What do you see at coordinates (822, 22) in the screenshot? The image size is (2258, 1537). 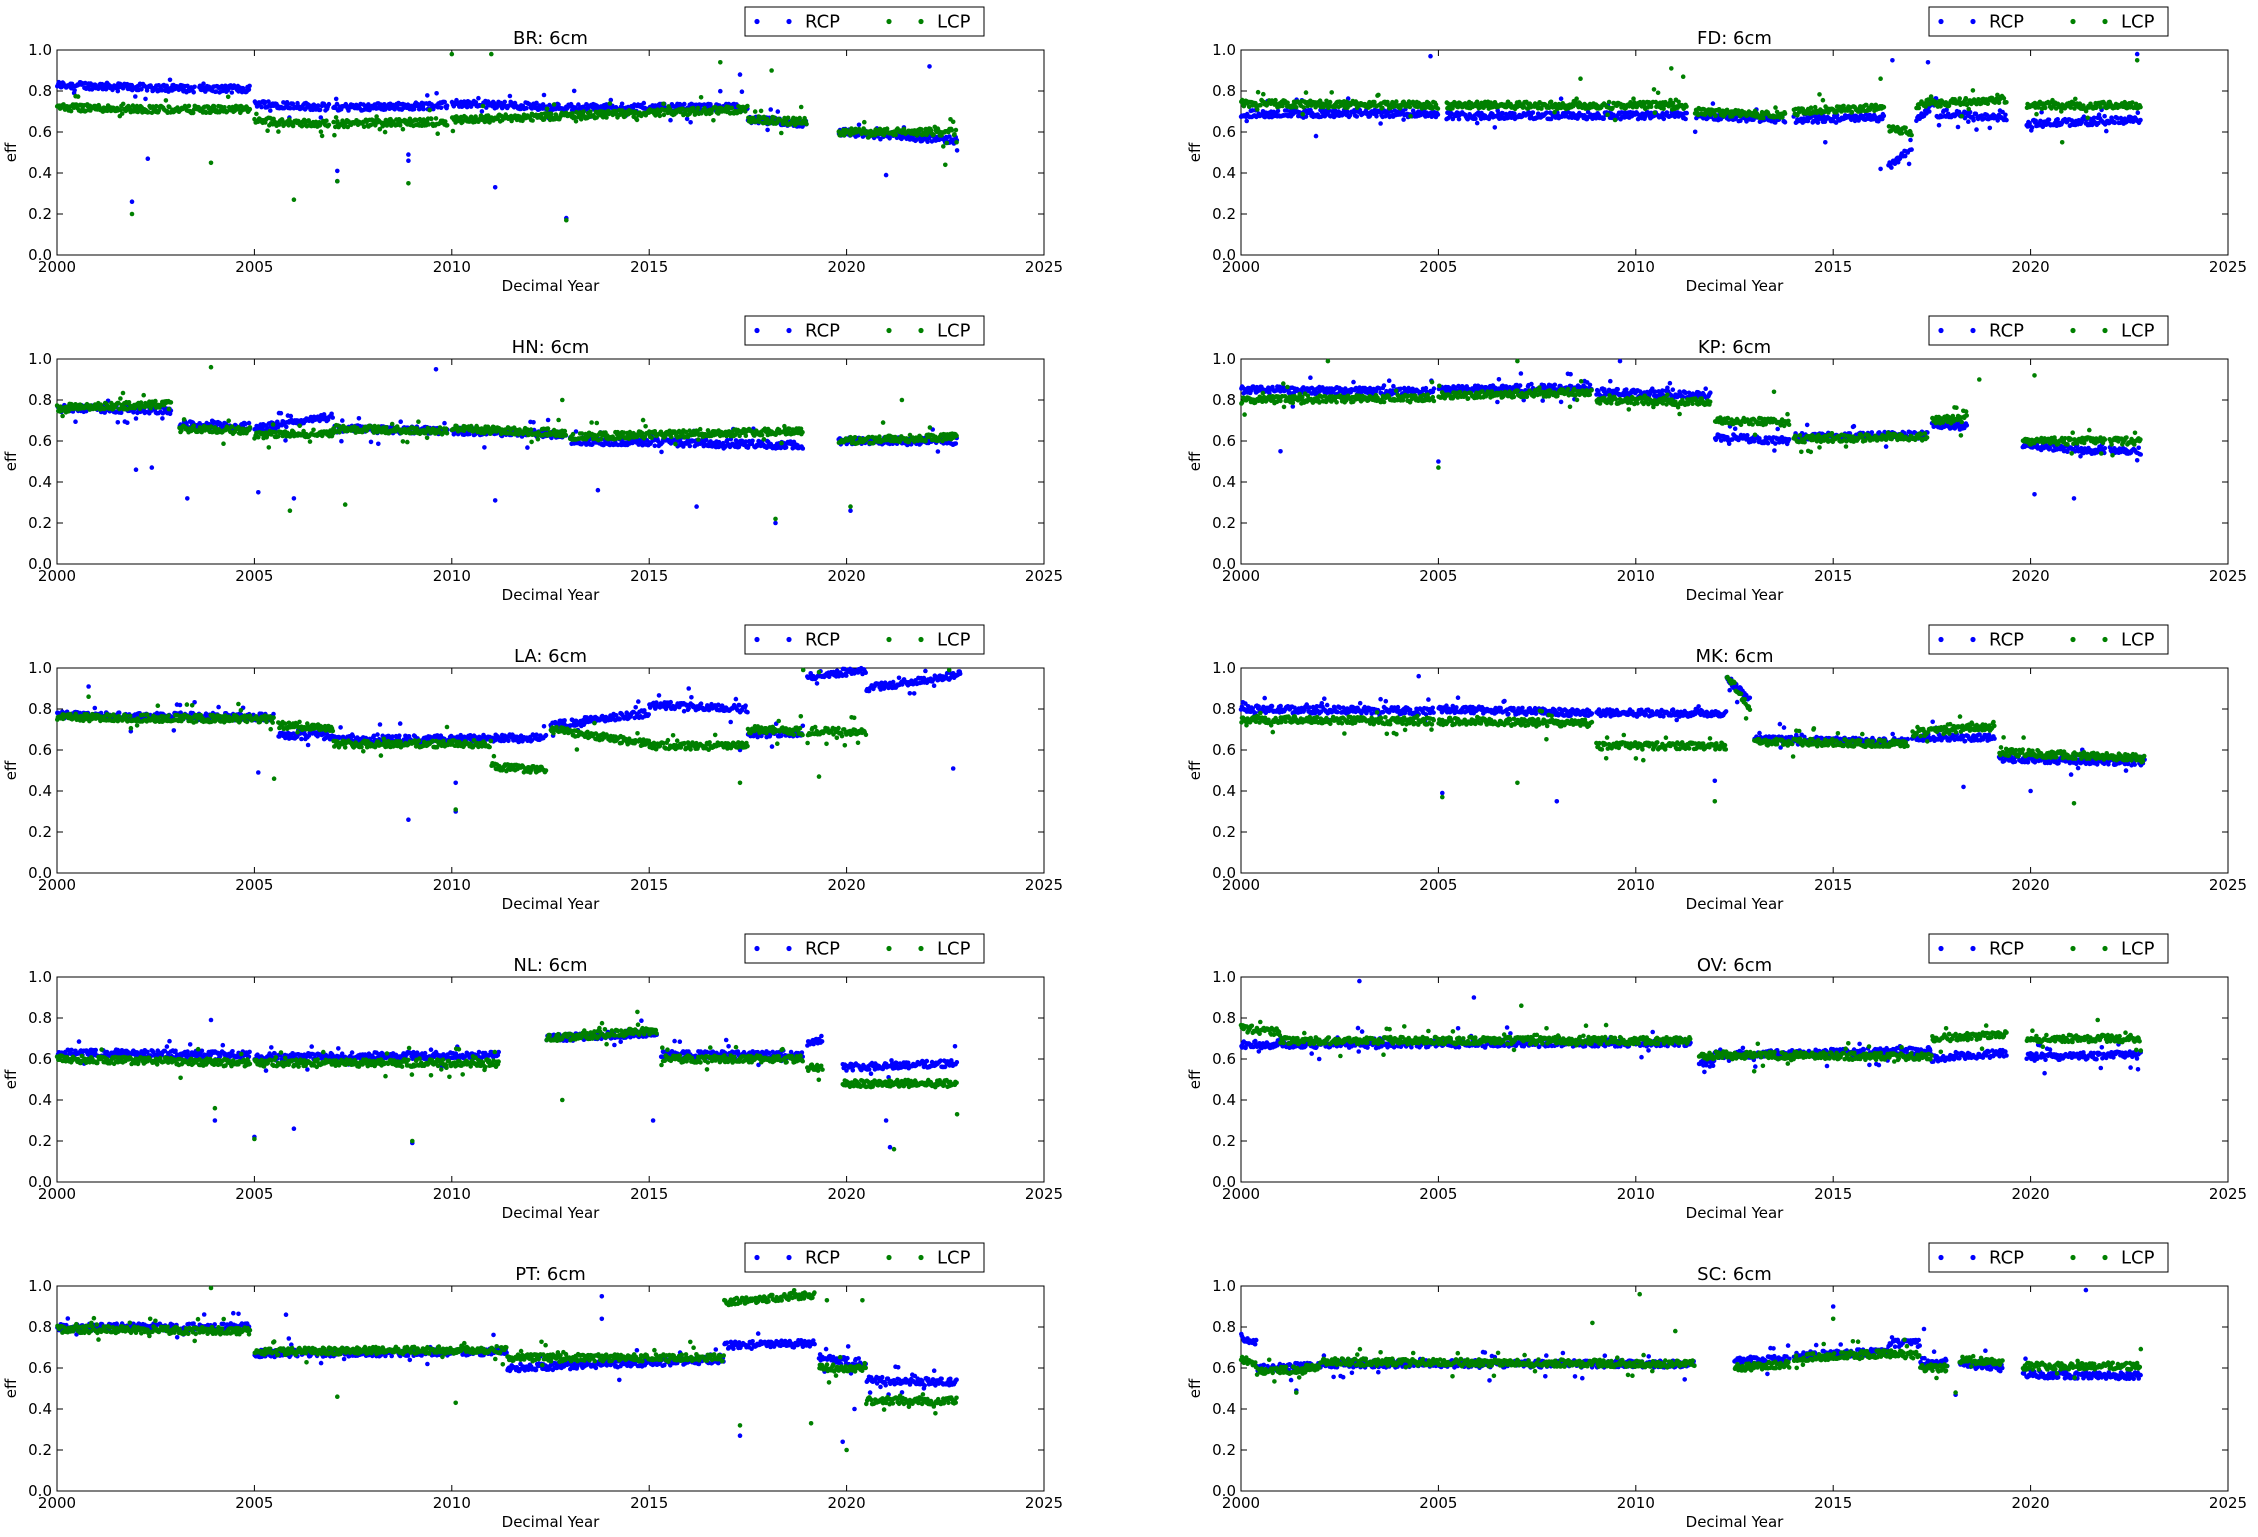 I see `legend-label: RCP` at bounding box center [822, 22].